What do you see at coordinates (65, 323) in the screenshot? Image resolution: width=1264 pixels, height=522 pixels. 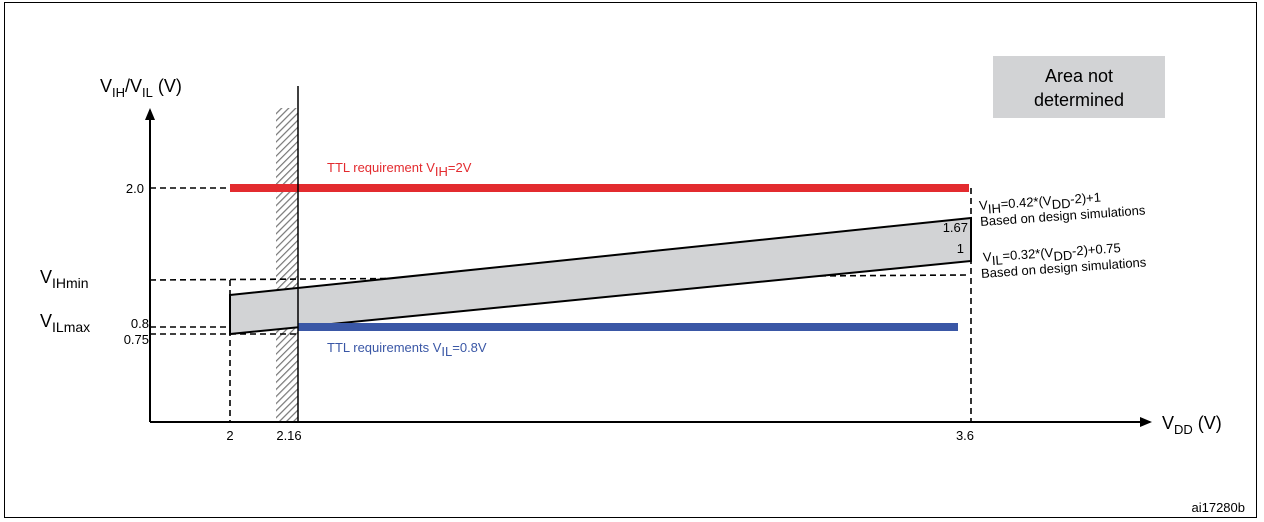 I see `vilmax-label: VILmax` at bounding box center [65, 323].